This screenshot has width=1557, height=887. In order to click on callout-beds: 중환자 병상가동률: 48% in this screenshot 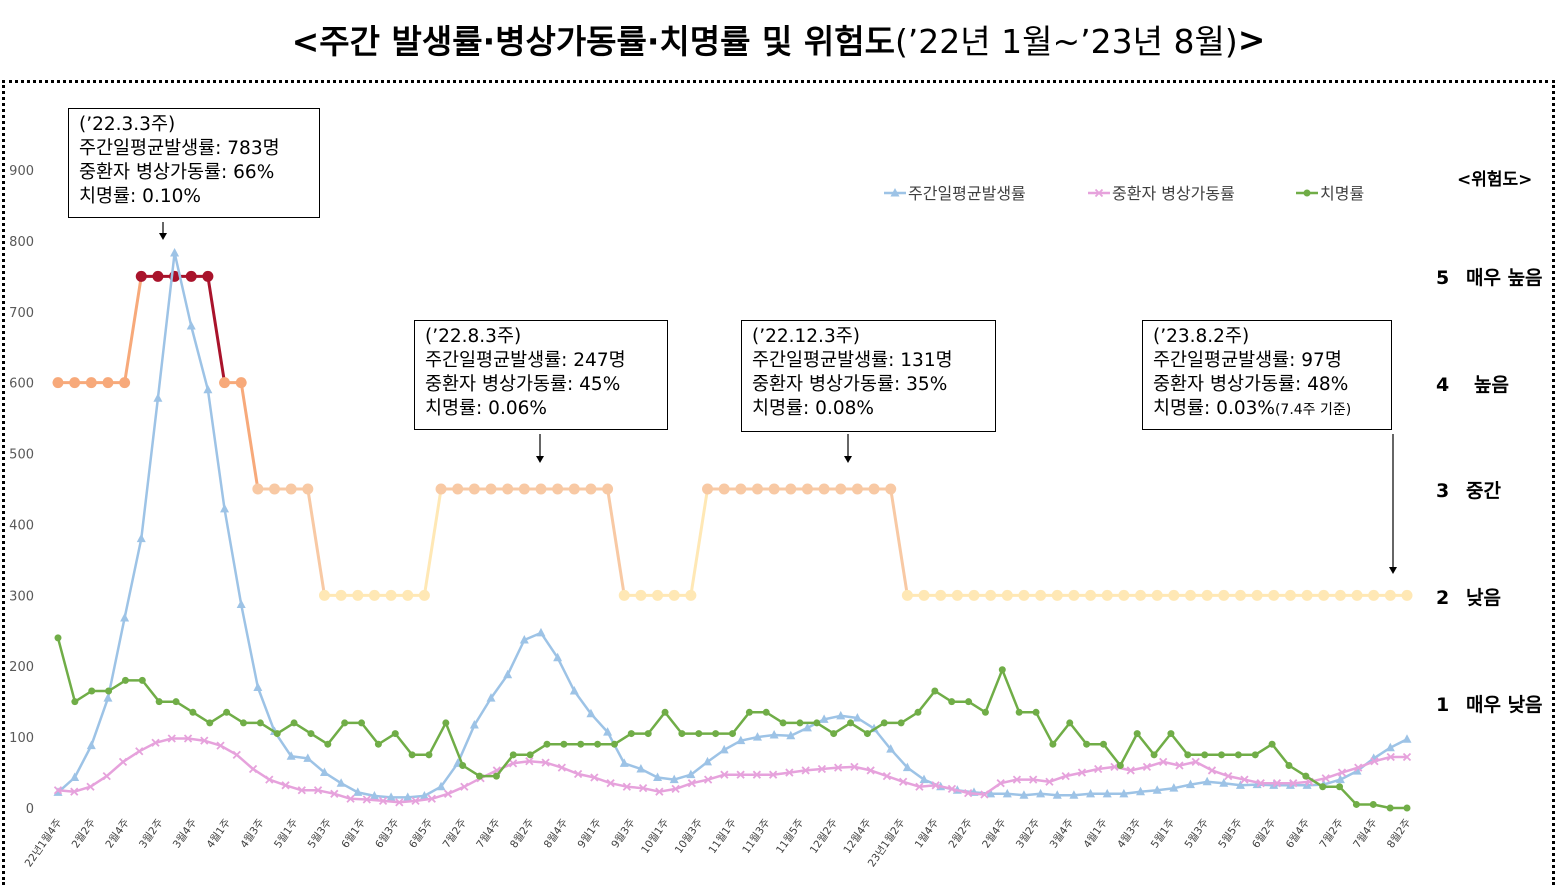, I will do `click(1251, 384)`.